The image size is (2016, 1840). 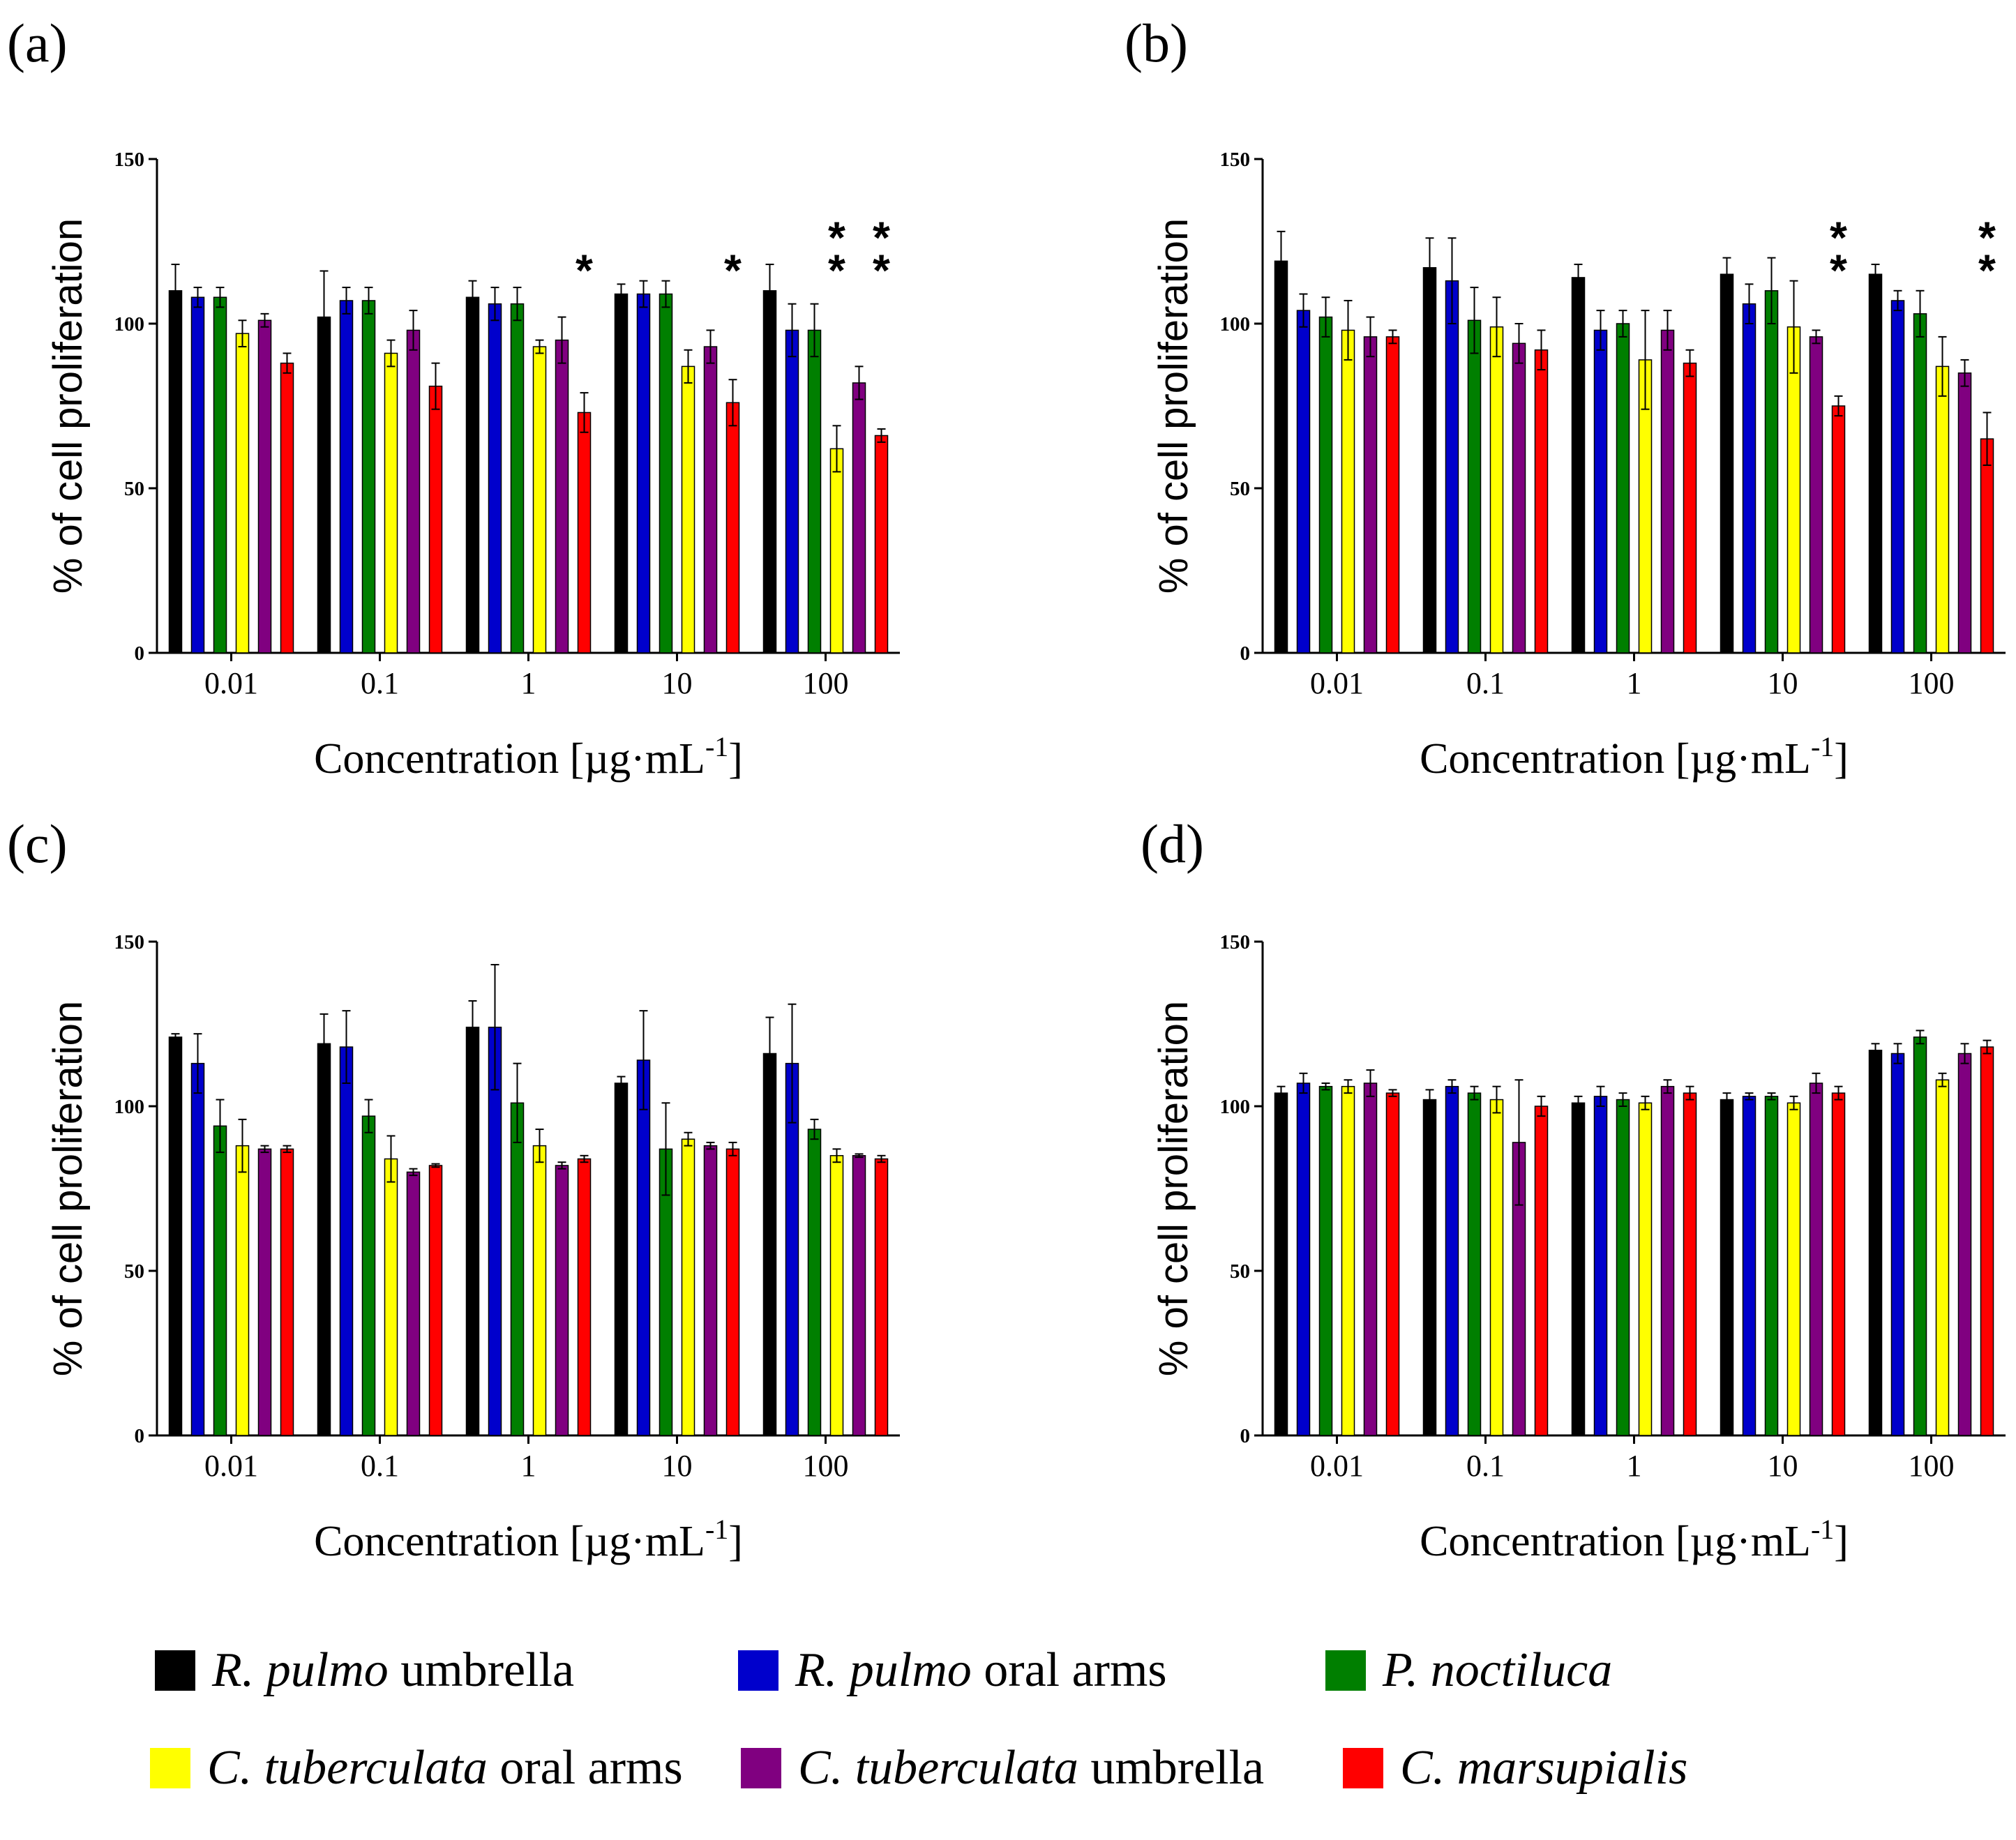 I want to click on legend-item: C. tuberculata oral arms, so click(x=416, y=1769).